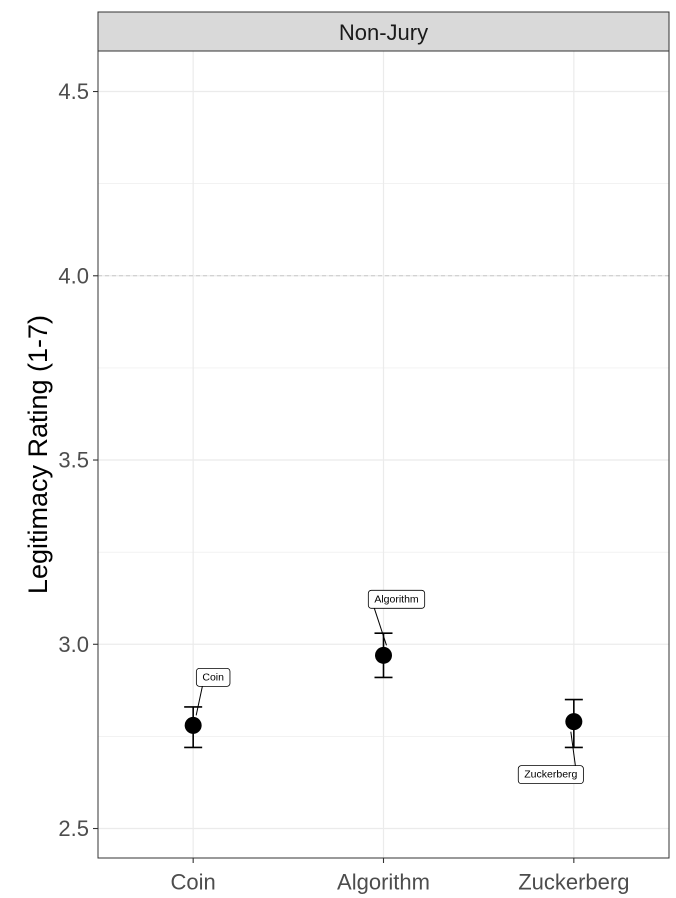 This screenshot has width=676, height=898. Describe the element at coordinates (193, 725) in the screenshot. I see `data-point-coin` at that location.